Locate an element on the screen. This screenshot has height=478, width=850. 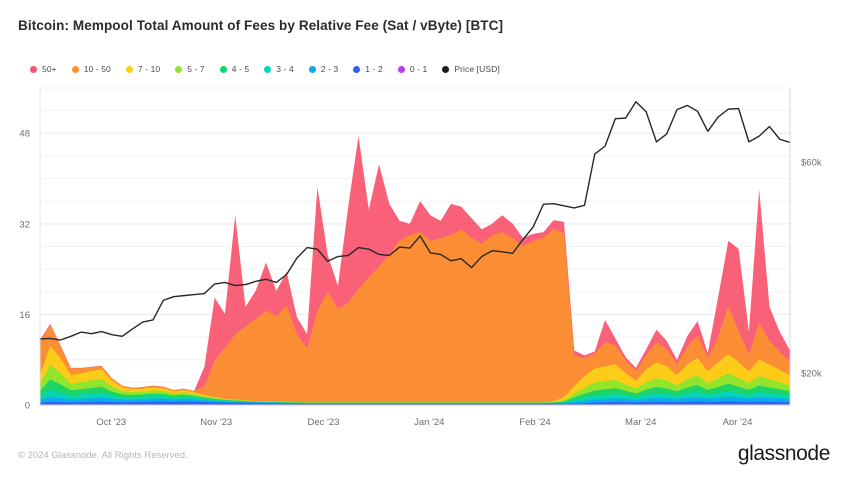
legend-item-50: 50+ is located at coordinates (43, 69).